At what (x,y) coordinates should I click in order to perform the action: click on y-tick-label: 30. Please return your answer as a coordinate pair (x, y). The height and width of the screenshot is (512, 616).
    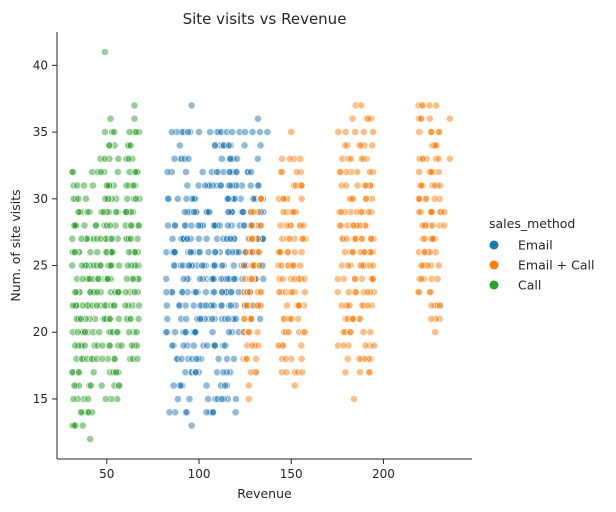
    Looking at the image, I should click on (40, 199).